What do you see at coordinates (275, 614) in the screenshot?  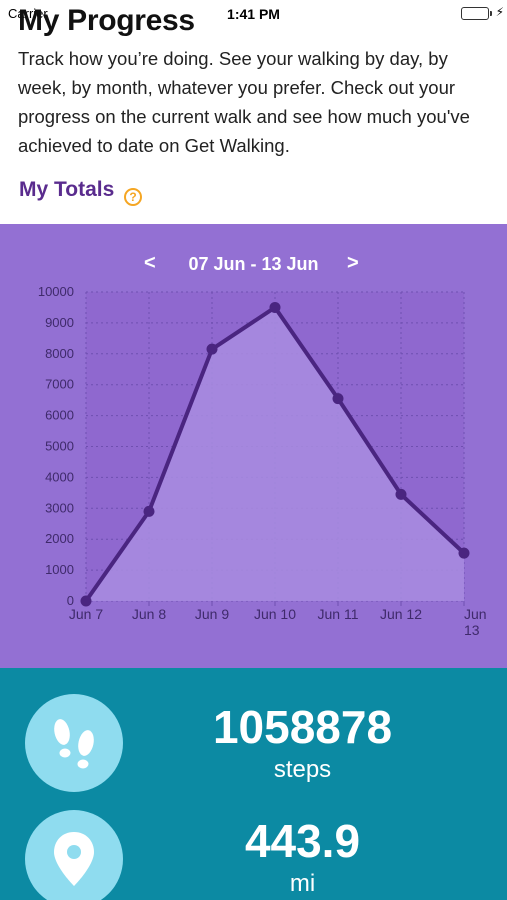 I see `x-tick-label: Jun 10` at bounding box center [275, 614].